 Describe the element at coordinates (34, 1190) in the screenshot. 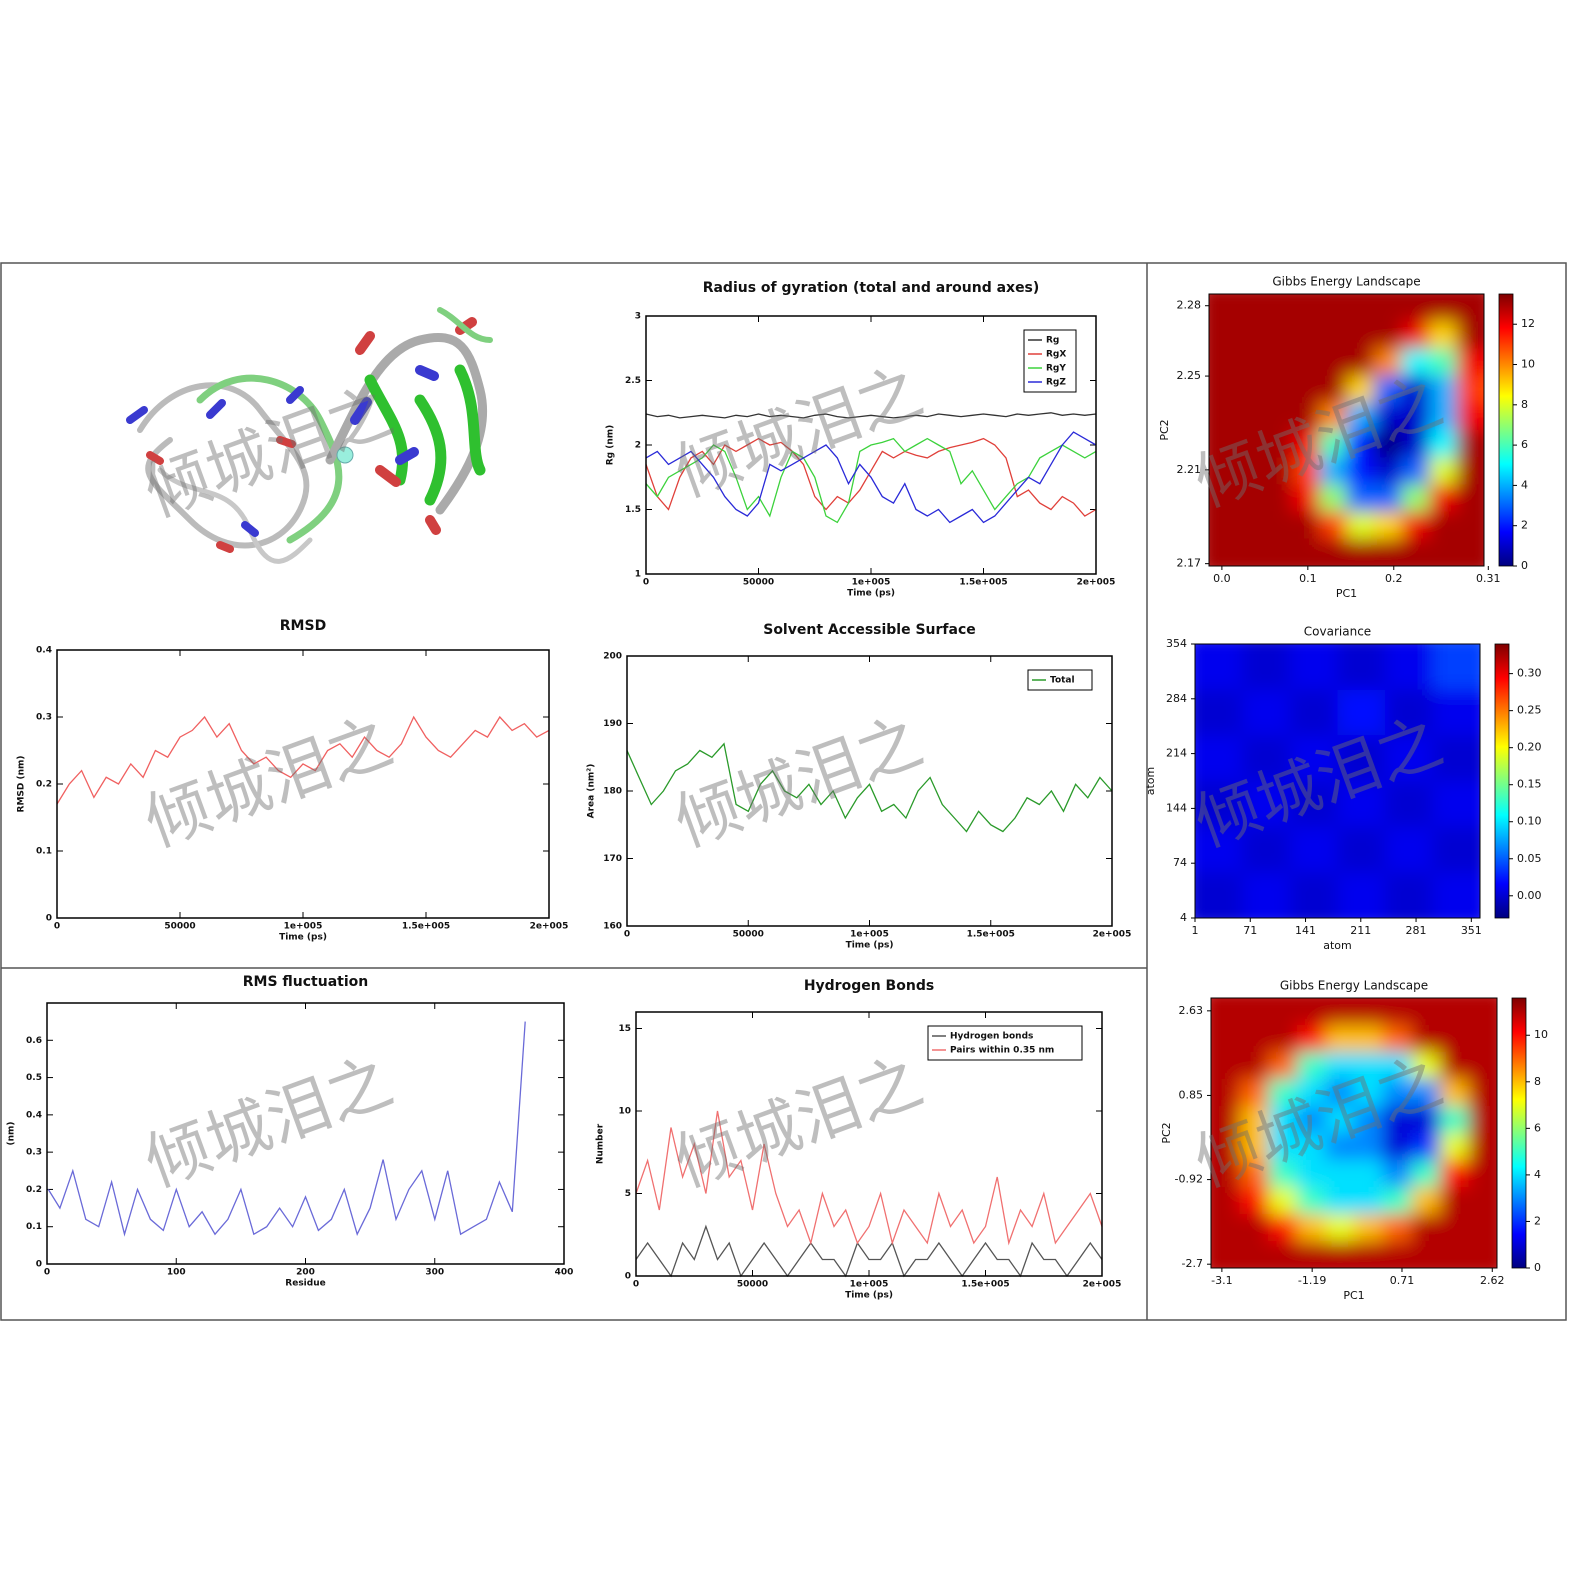

I see `y-tick-label: 0.2` at that location.